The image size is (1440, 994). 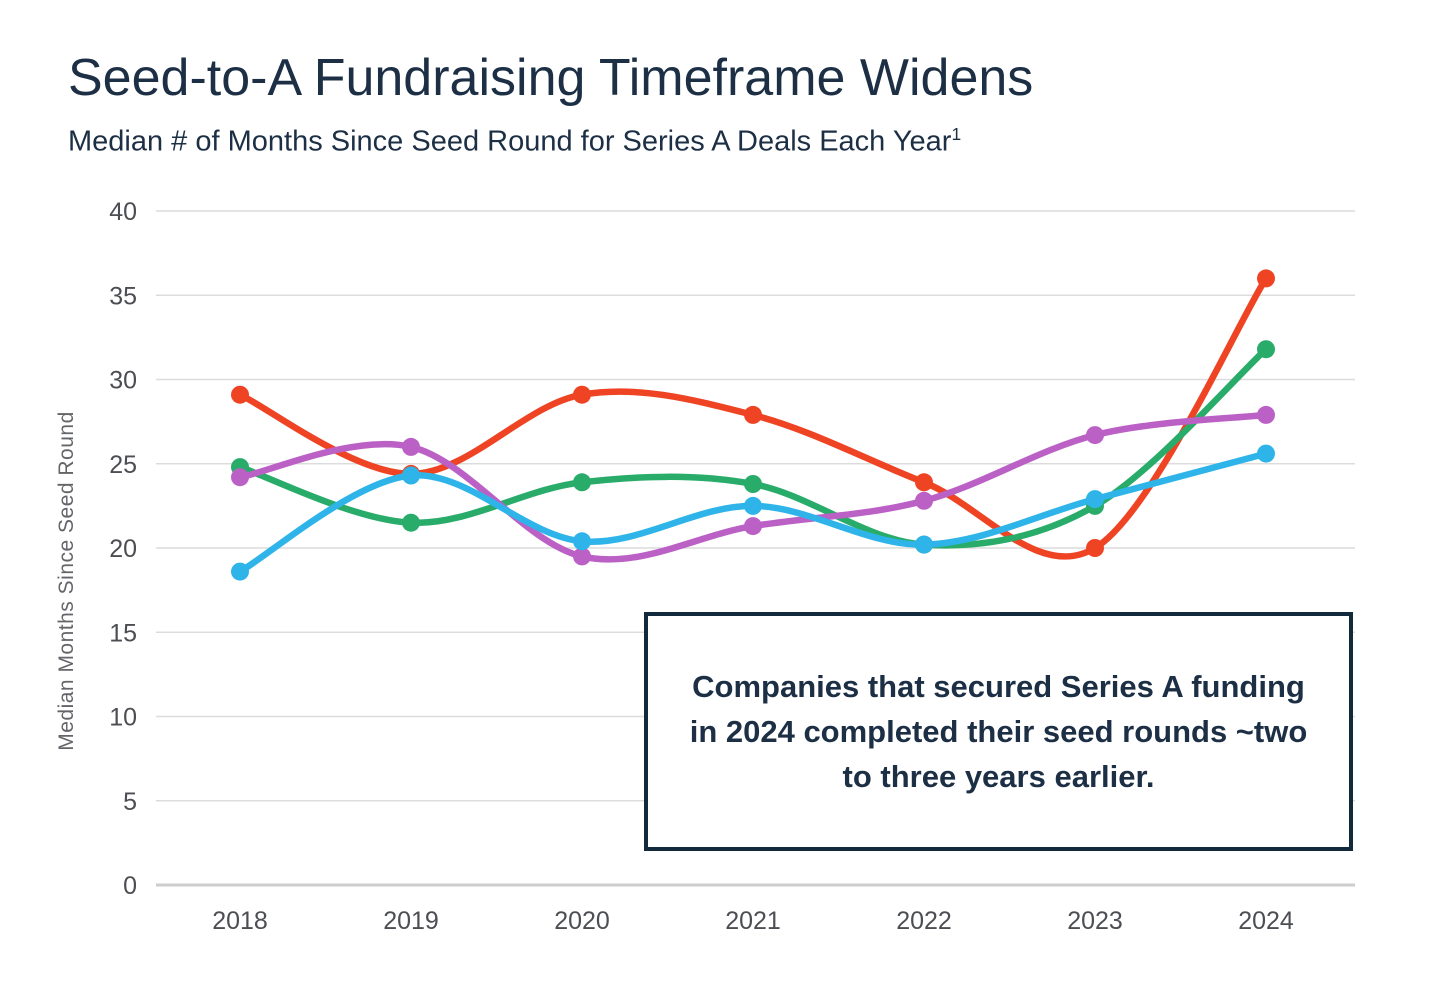 What do you see at coordinates (130, 802) in the screenshot?
I see `y-tick-label-5: 5` at bounding box center [130, 802].